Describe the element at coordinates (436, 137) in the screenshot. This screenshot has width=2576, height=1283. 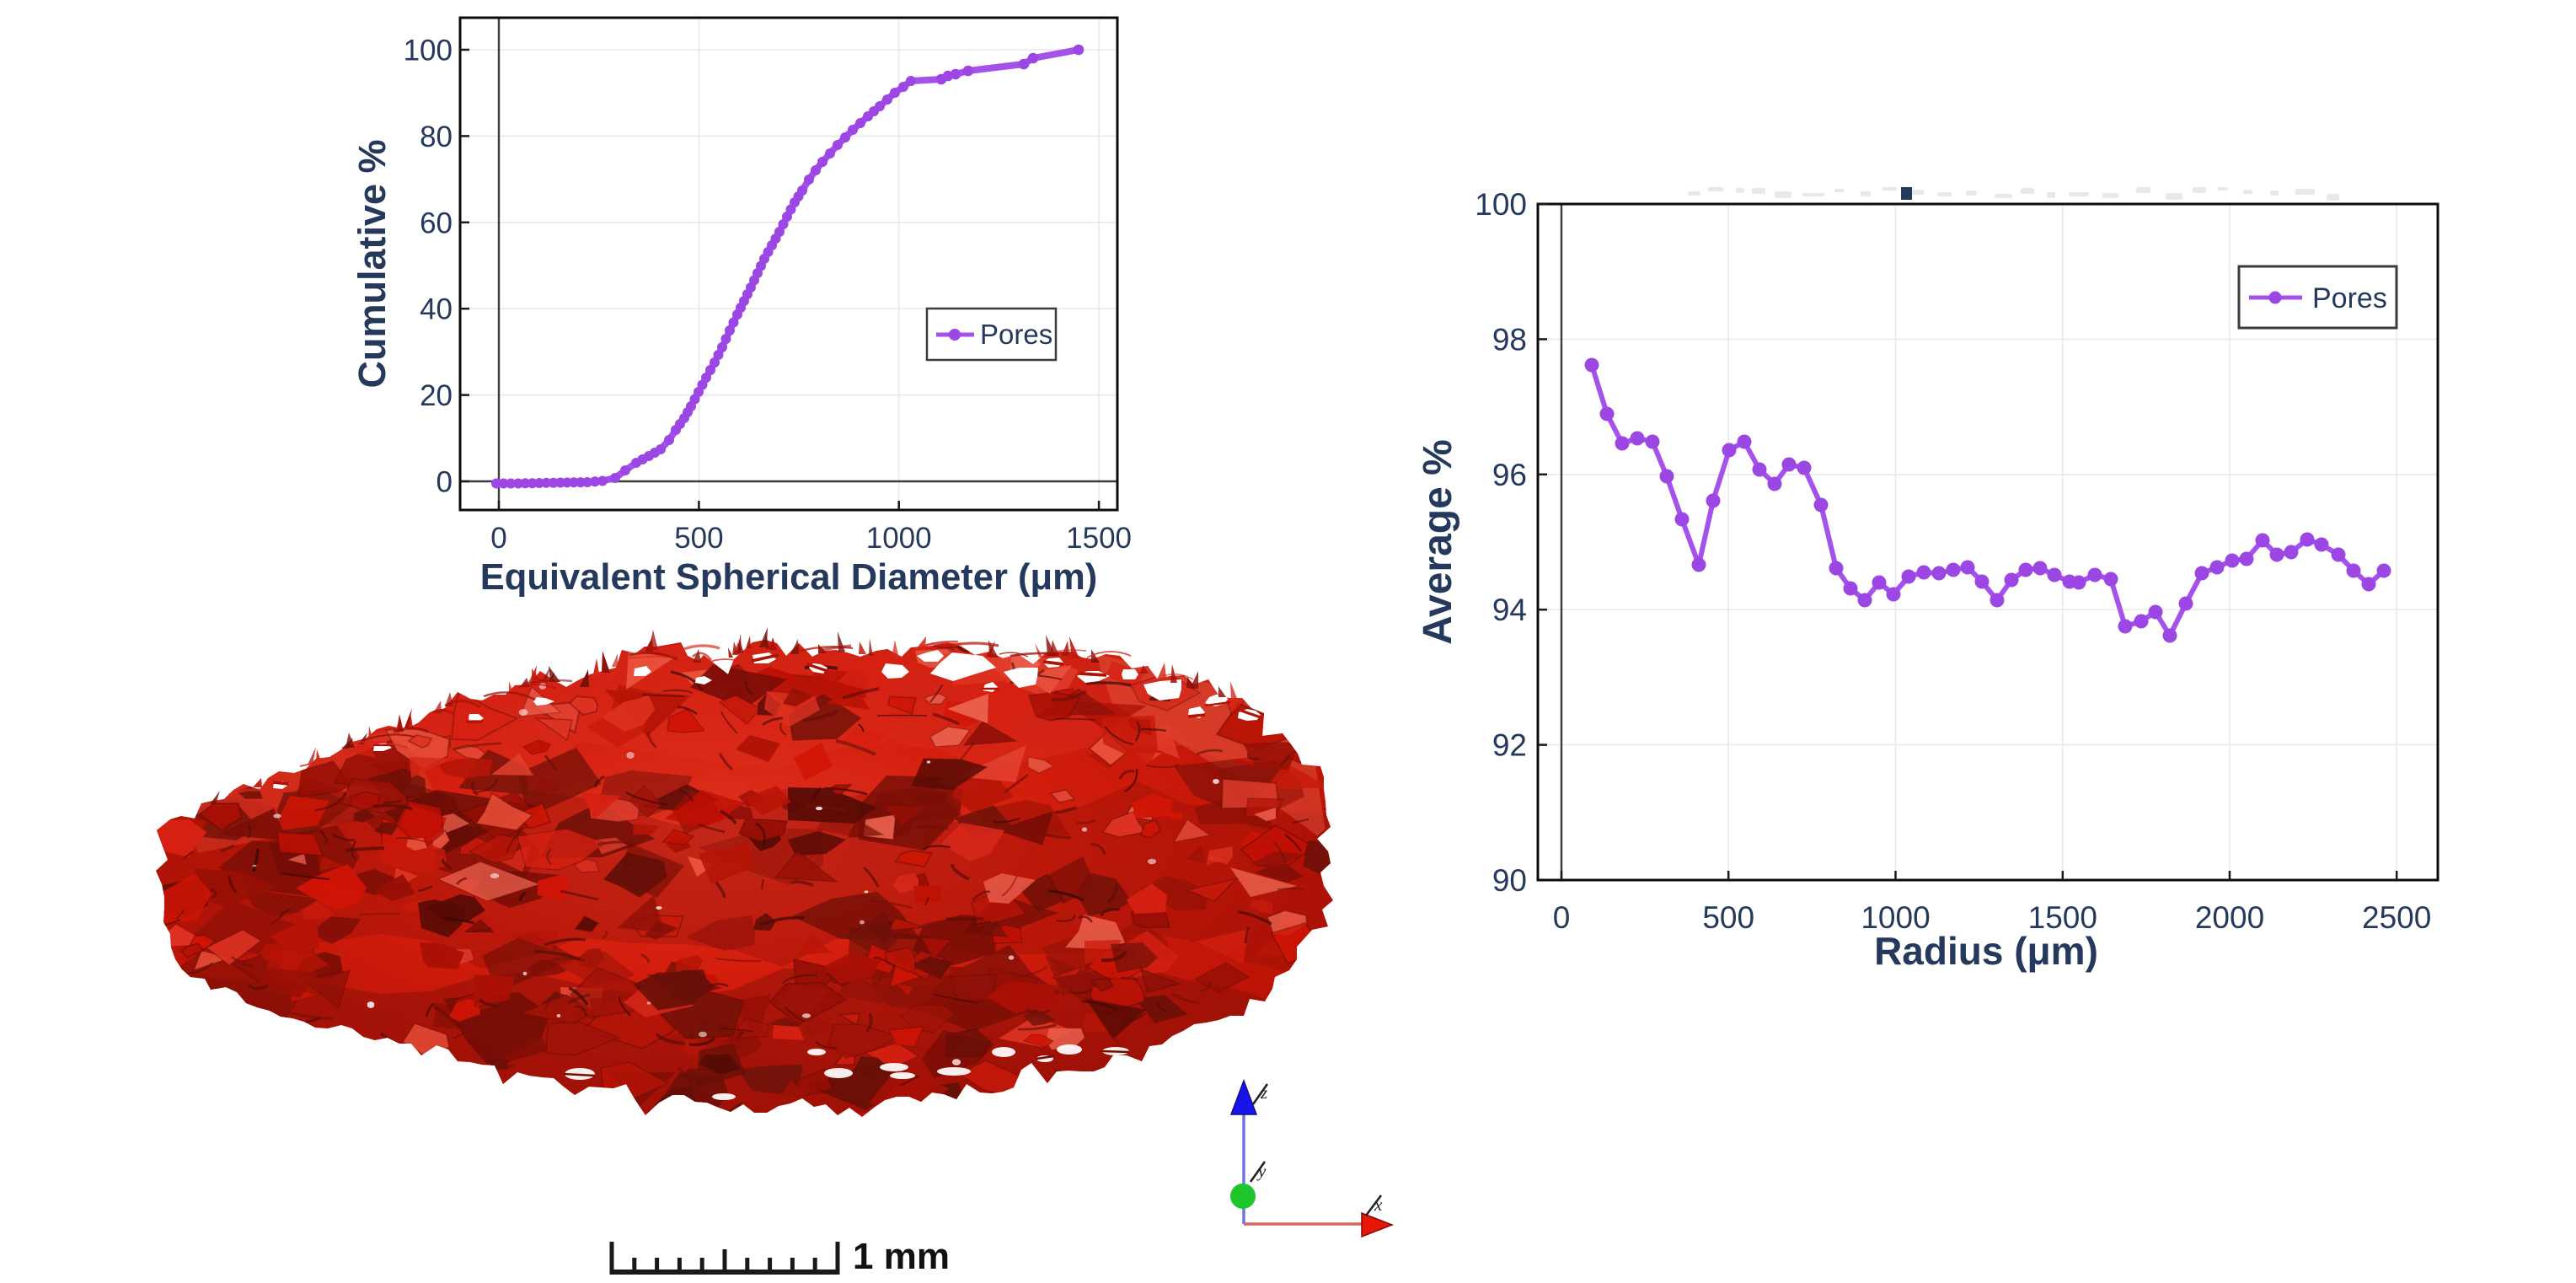
I see `svg-text: 80` at that location.